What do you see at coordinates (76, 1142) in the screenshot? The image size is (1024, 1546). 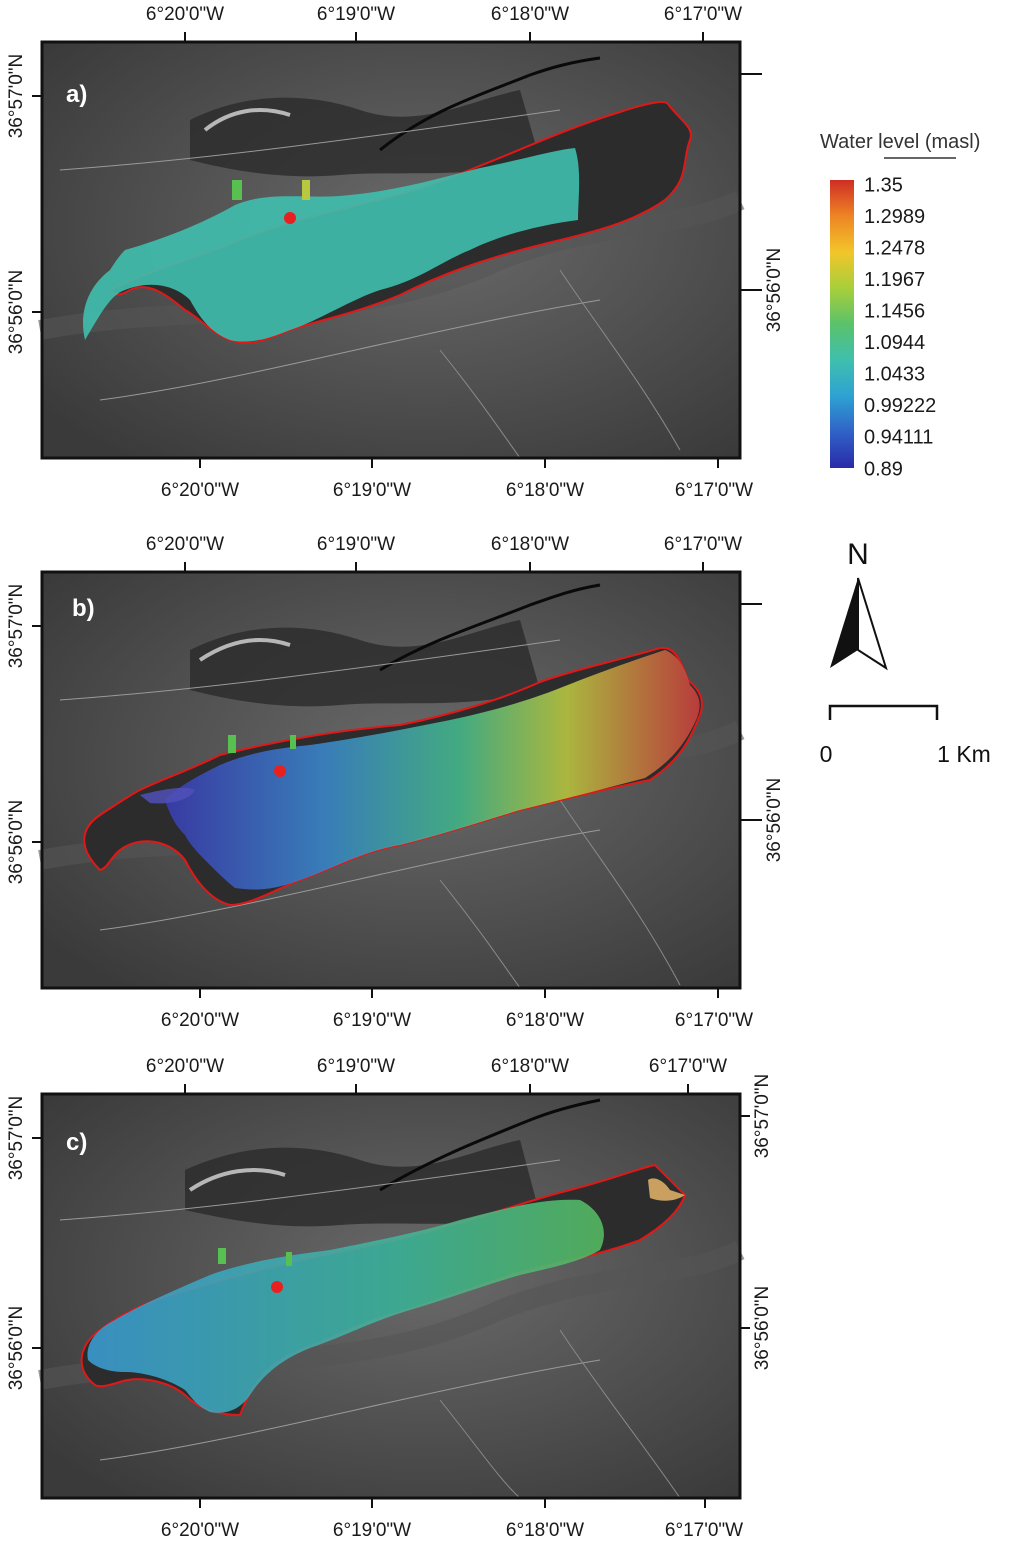 I see `panel-label: c)` at bounding box center [76, 1142].